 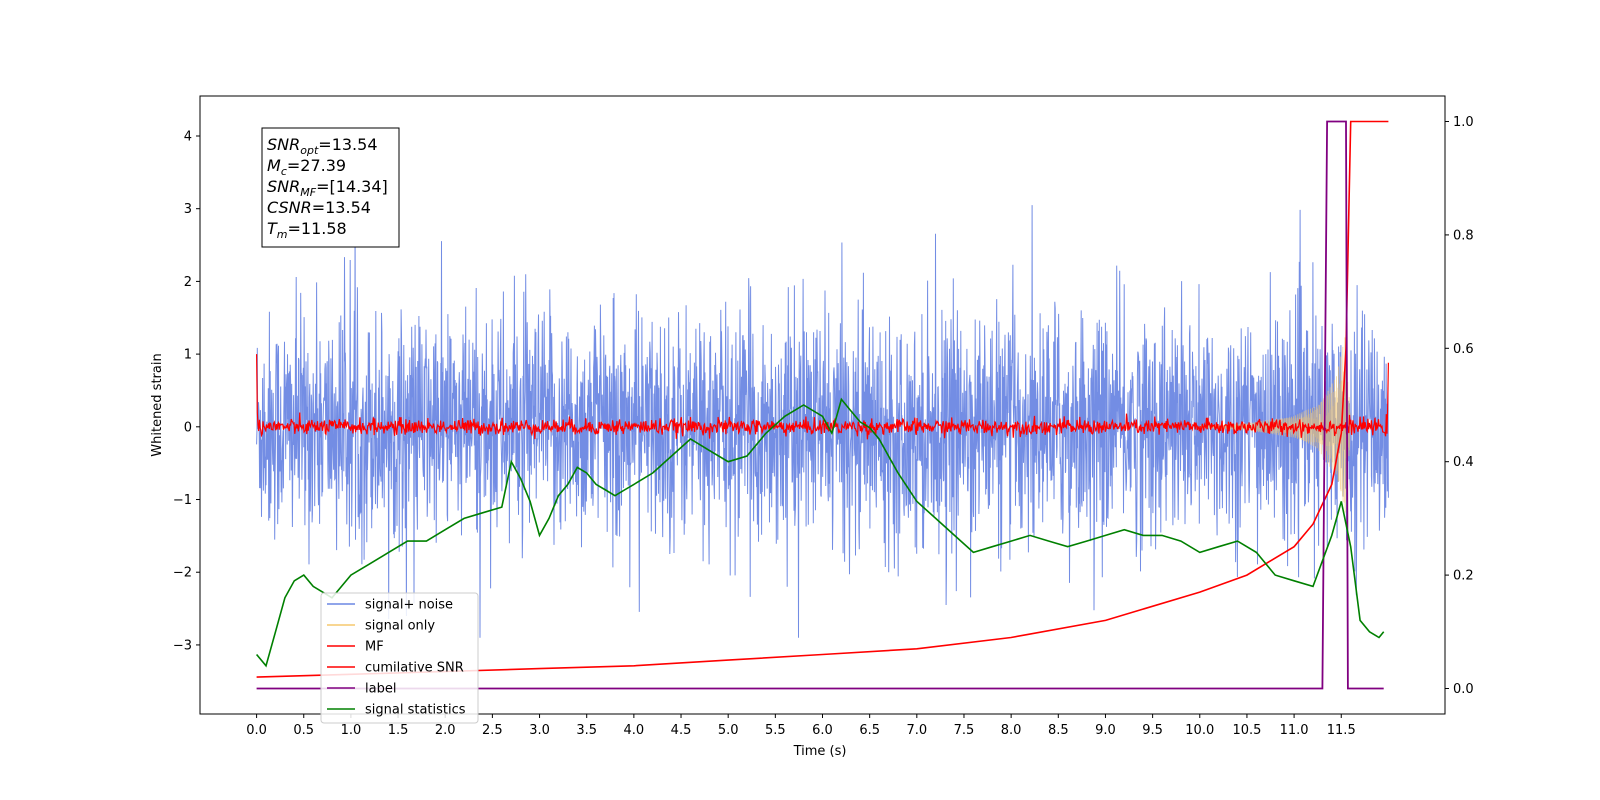 I want to click on x-tick-label: 9.5, so click(x=1152, y=730).